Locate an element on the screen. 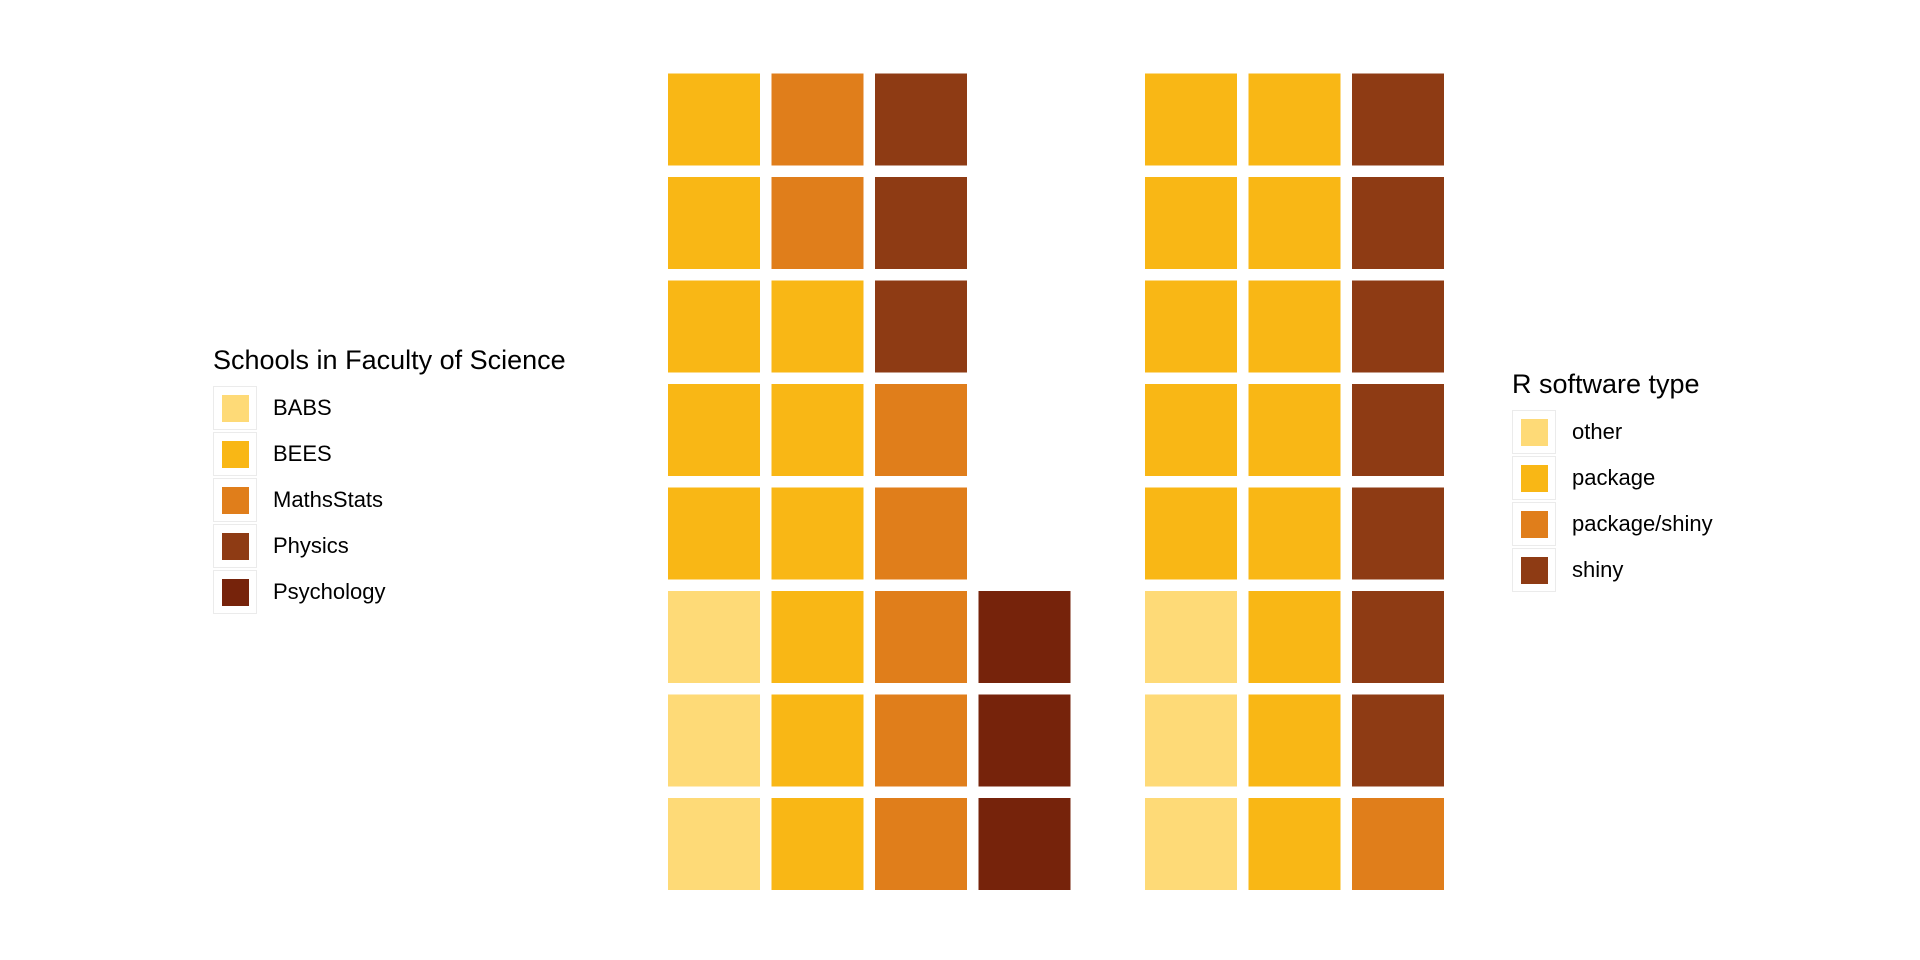 The height and width of the screenshot is (960, 1920). legend-label: BEES is located at coordinates (302, 453).